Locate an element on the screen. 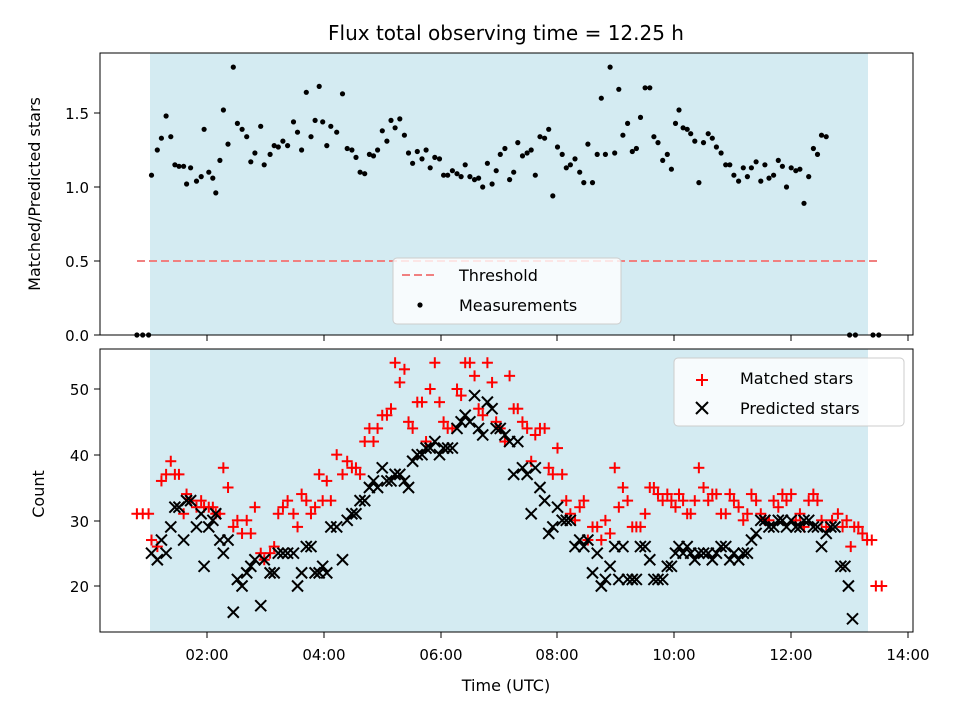 This screenshot has height=724, width=960. bottom-y-tick-label: 40 is located at coordinates (79, 456).